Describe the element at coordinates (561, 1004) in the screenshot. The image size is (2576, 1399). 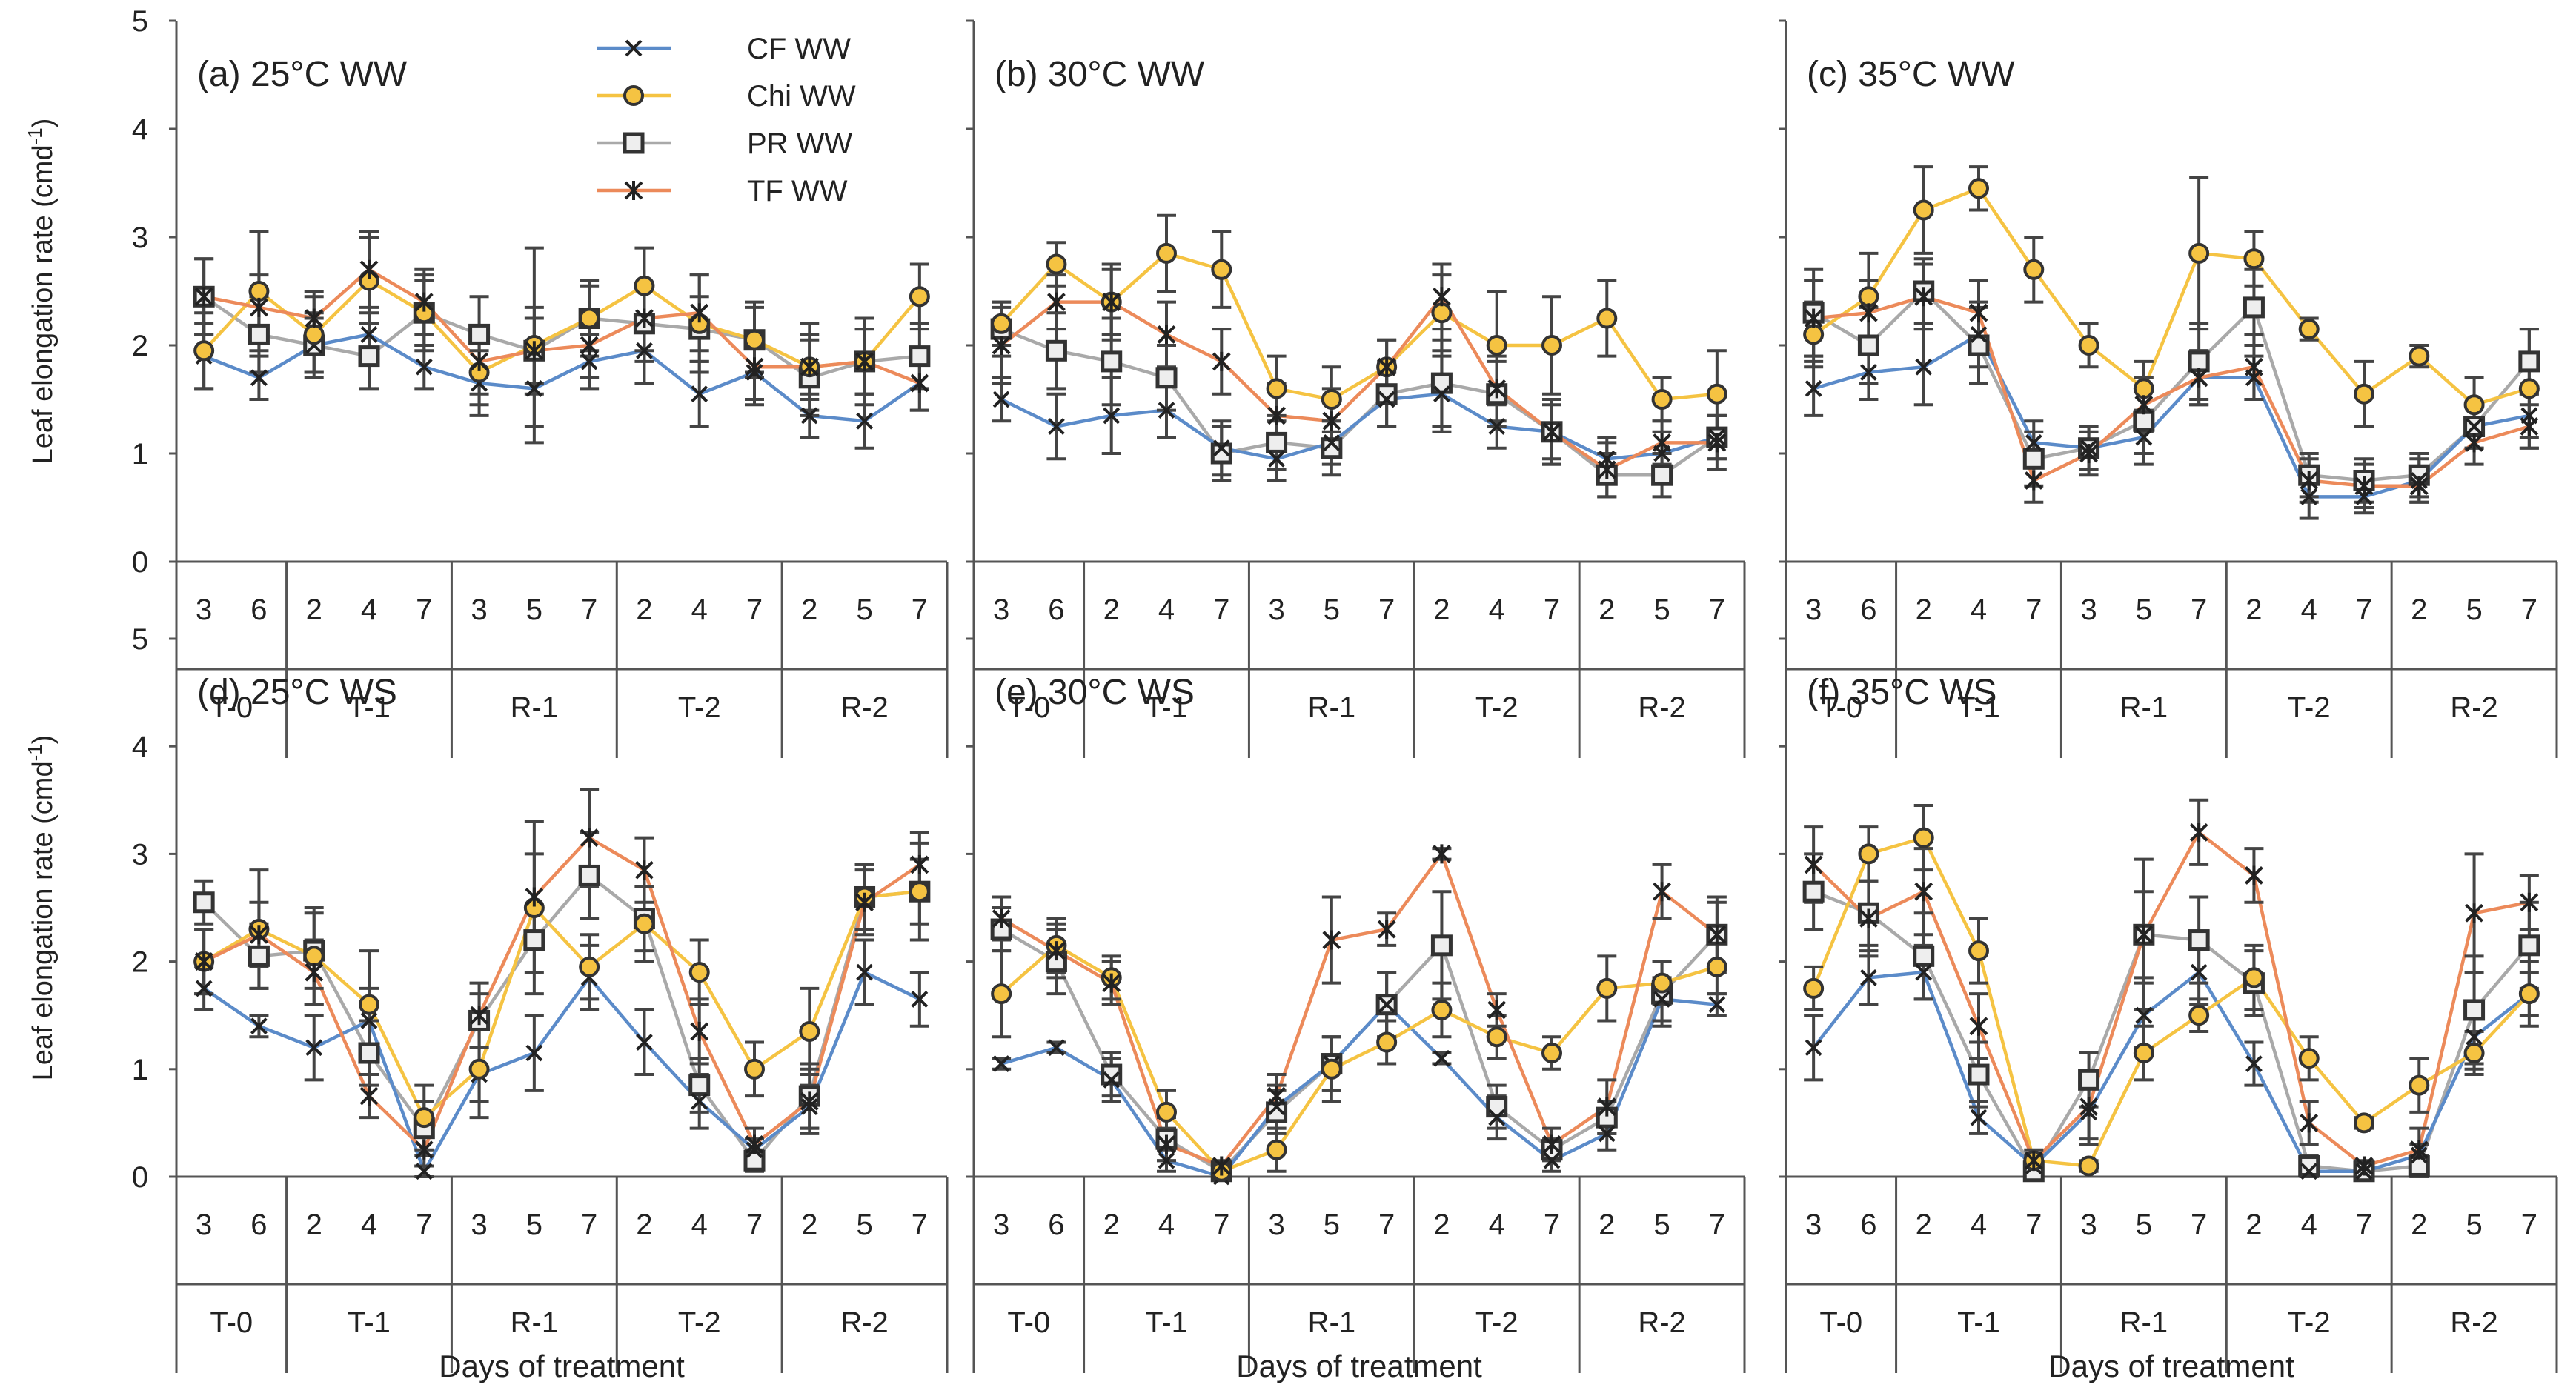
I see `series-line-chi` at that location.